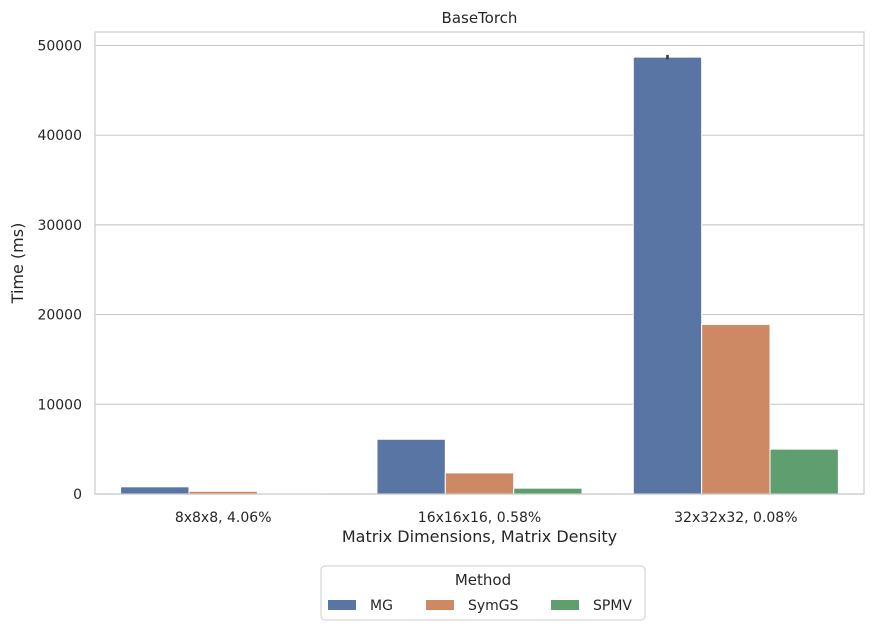  What do you see at coordinates (59, 136) in the screenshot?
I see `y-tick-label: 40000` at bounding box center [59, 136].